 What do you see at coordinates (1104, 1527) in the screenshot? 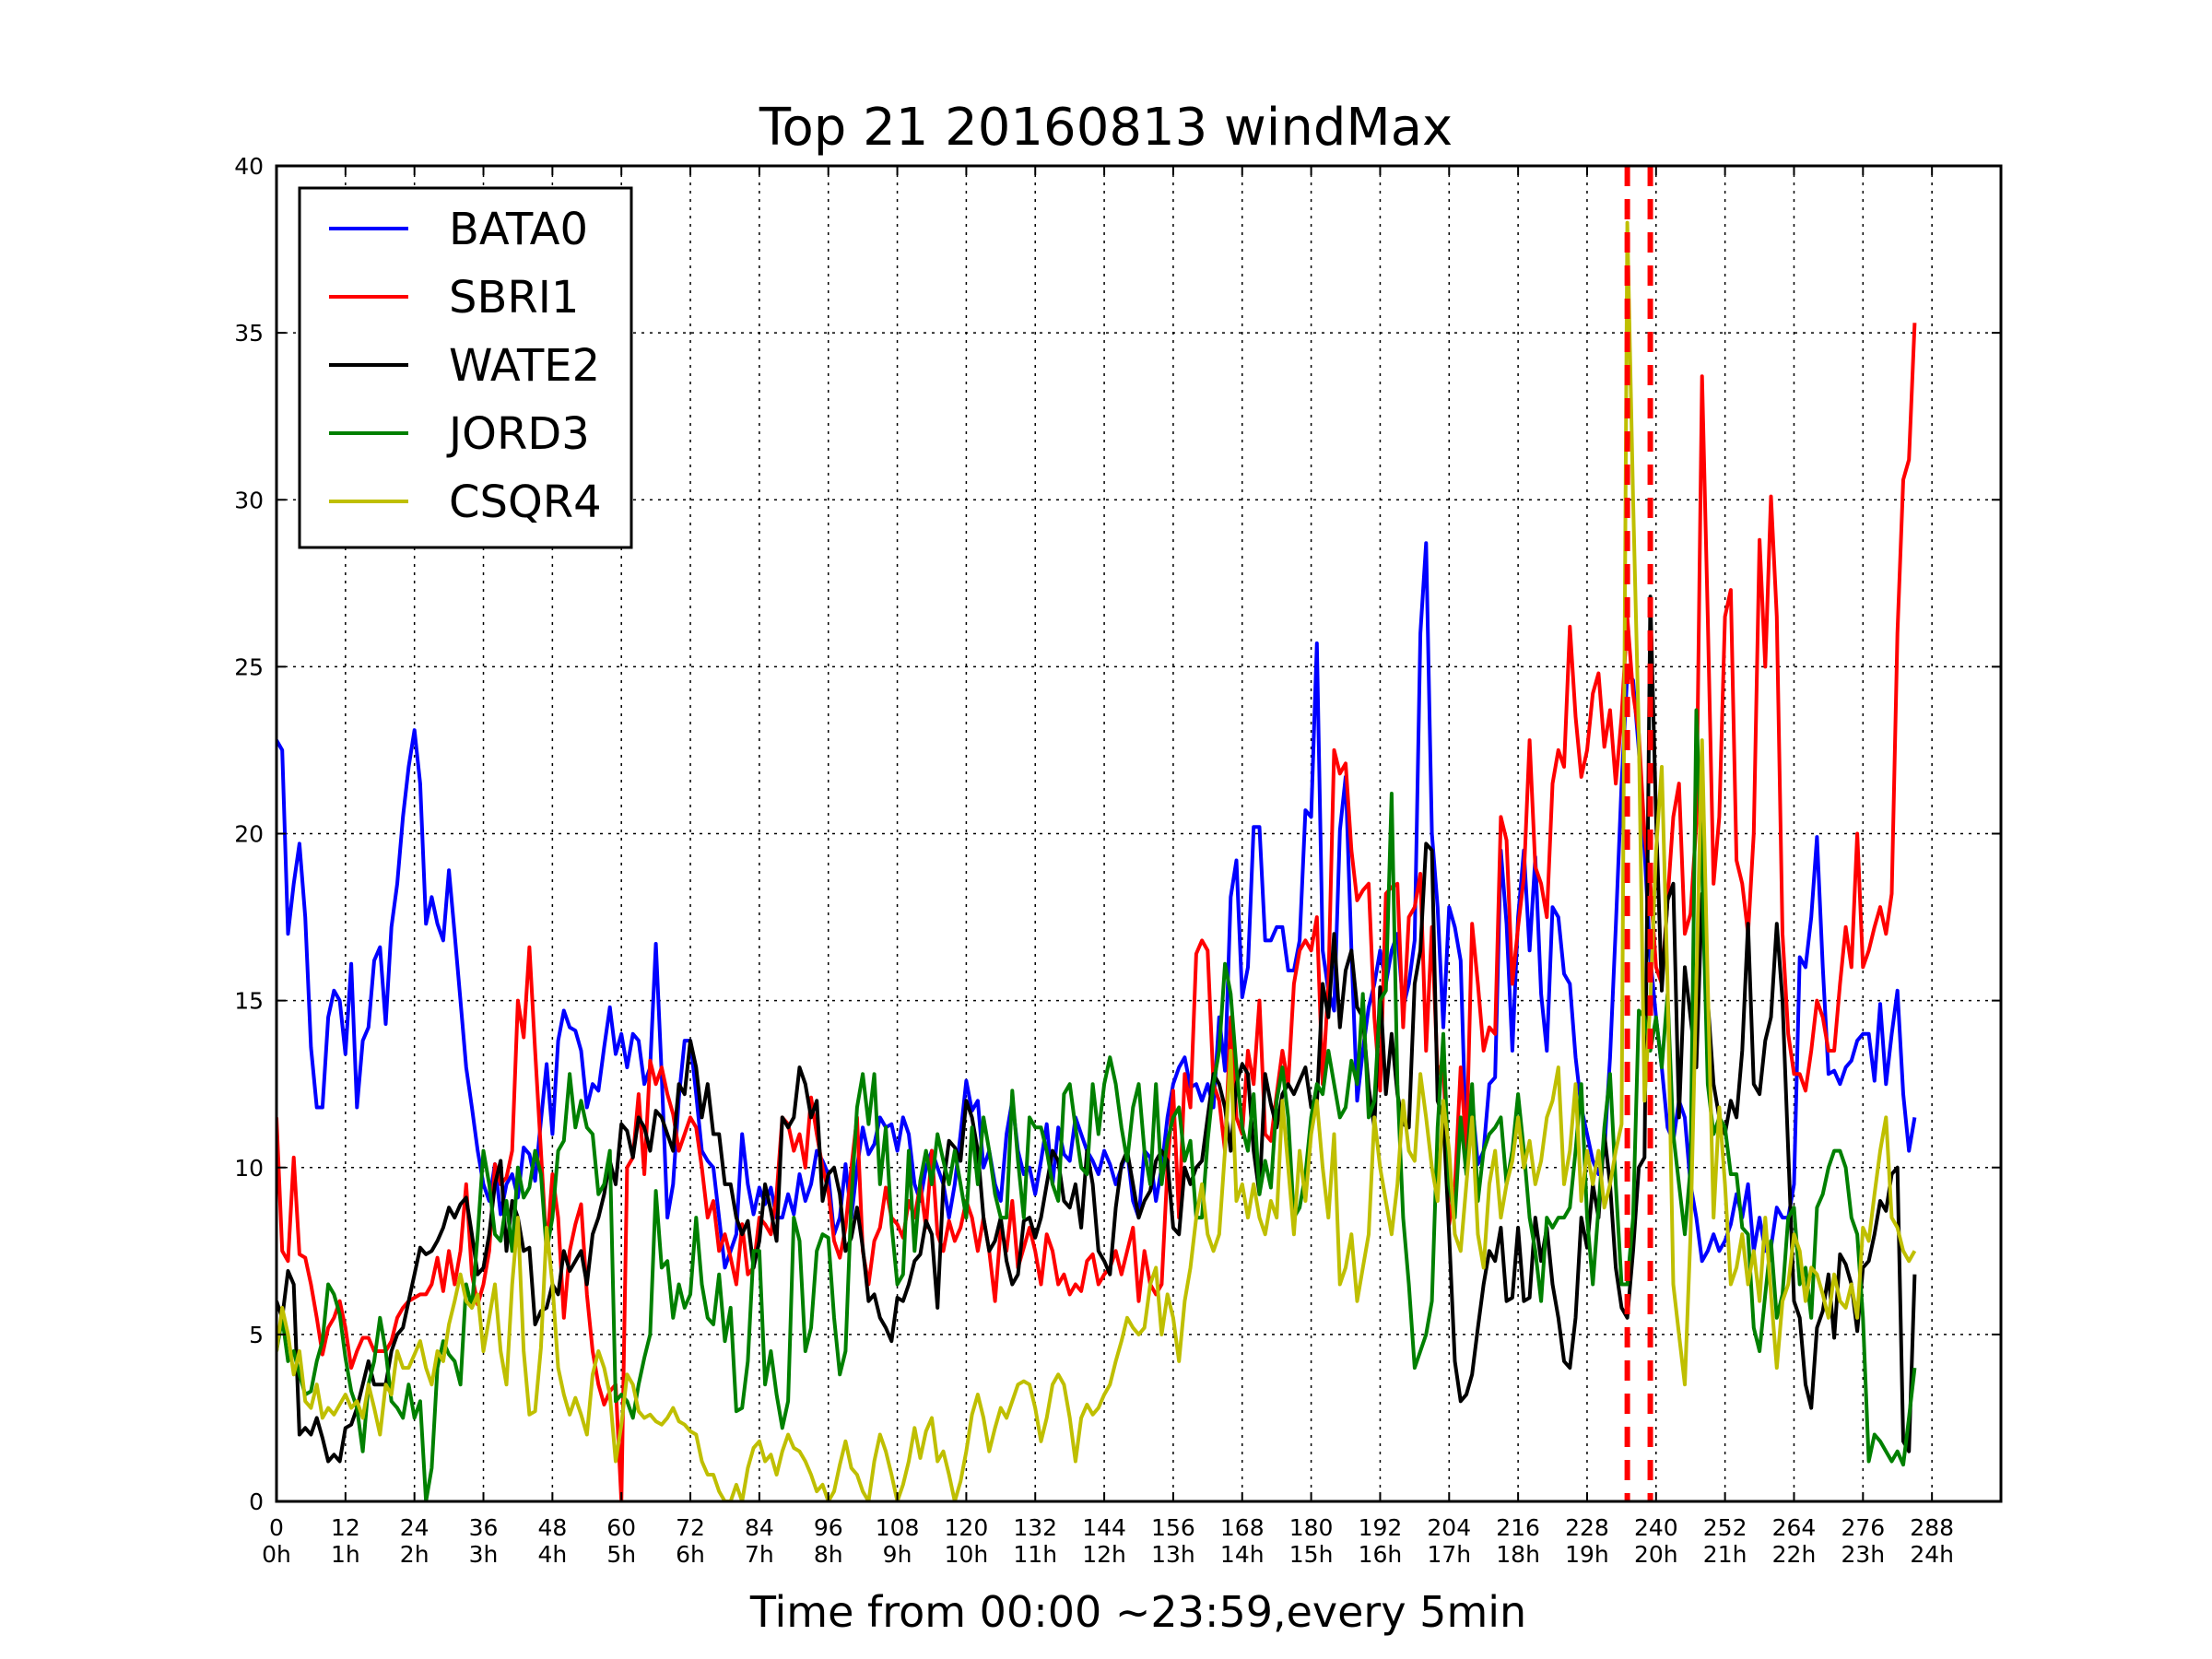
I see `x-tick-label: 144` at bounding box center [1104, 1527].